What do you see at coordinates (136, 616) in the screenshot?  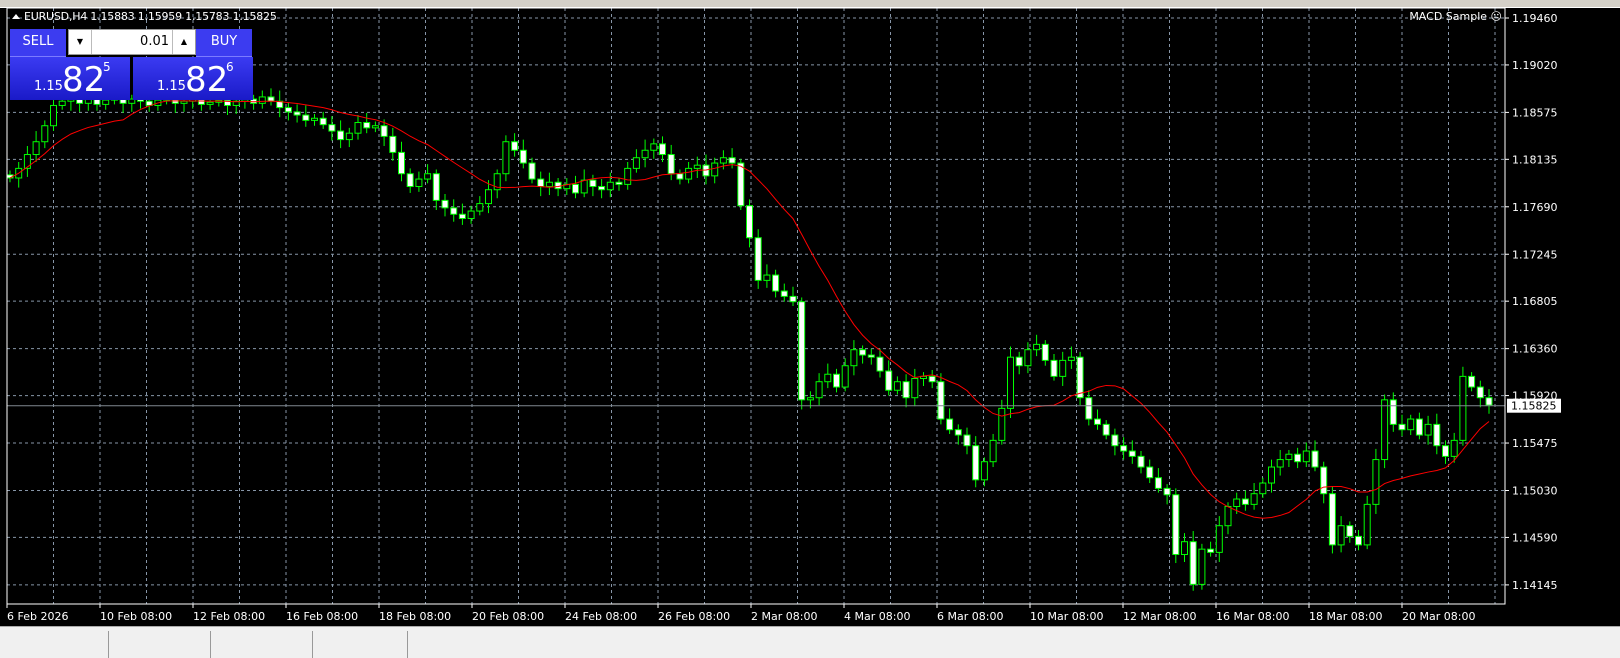 I see `x-tick-label: 10 Feb 08:00` at bounding box center [136, 616].